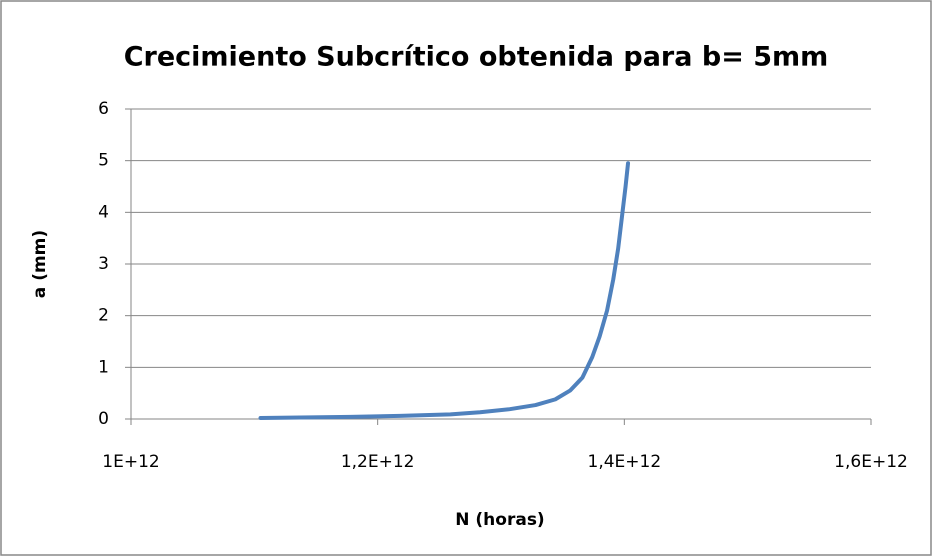 This screenshot has height=557, width=933. I want to click on y-axis-label: a (mm), so click(40, 264).